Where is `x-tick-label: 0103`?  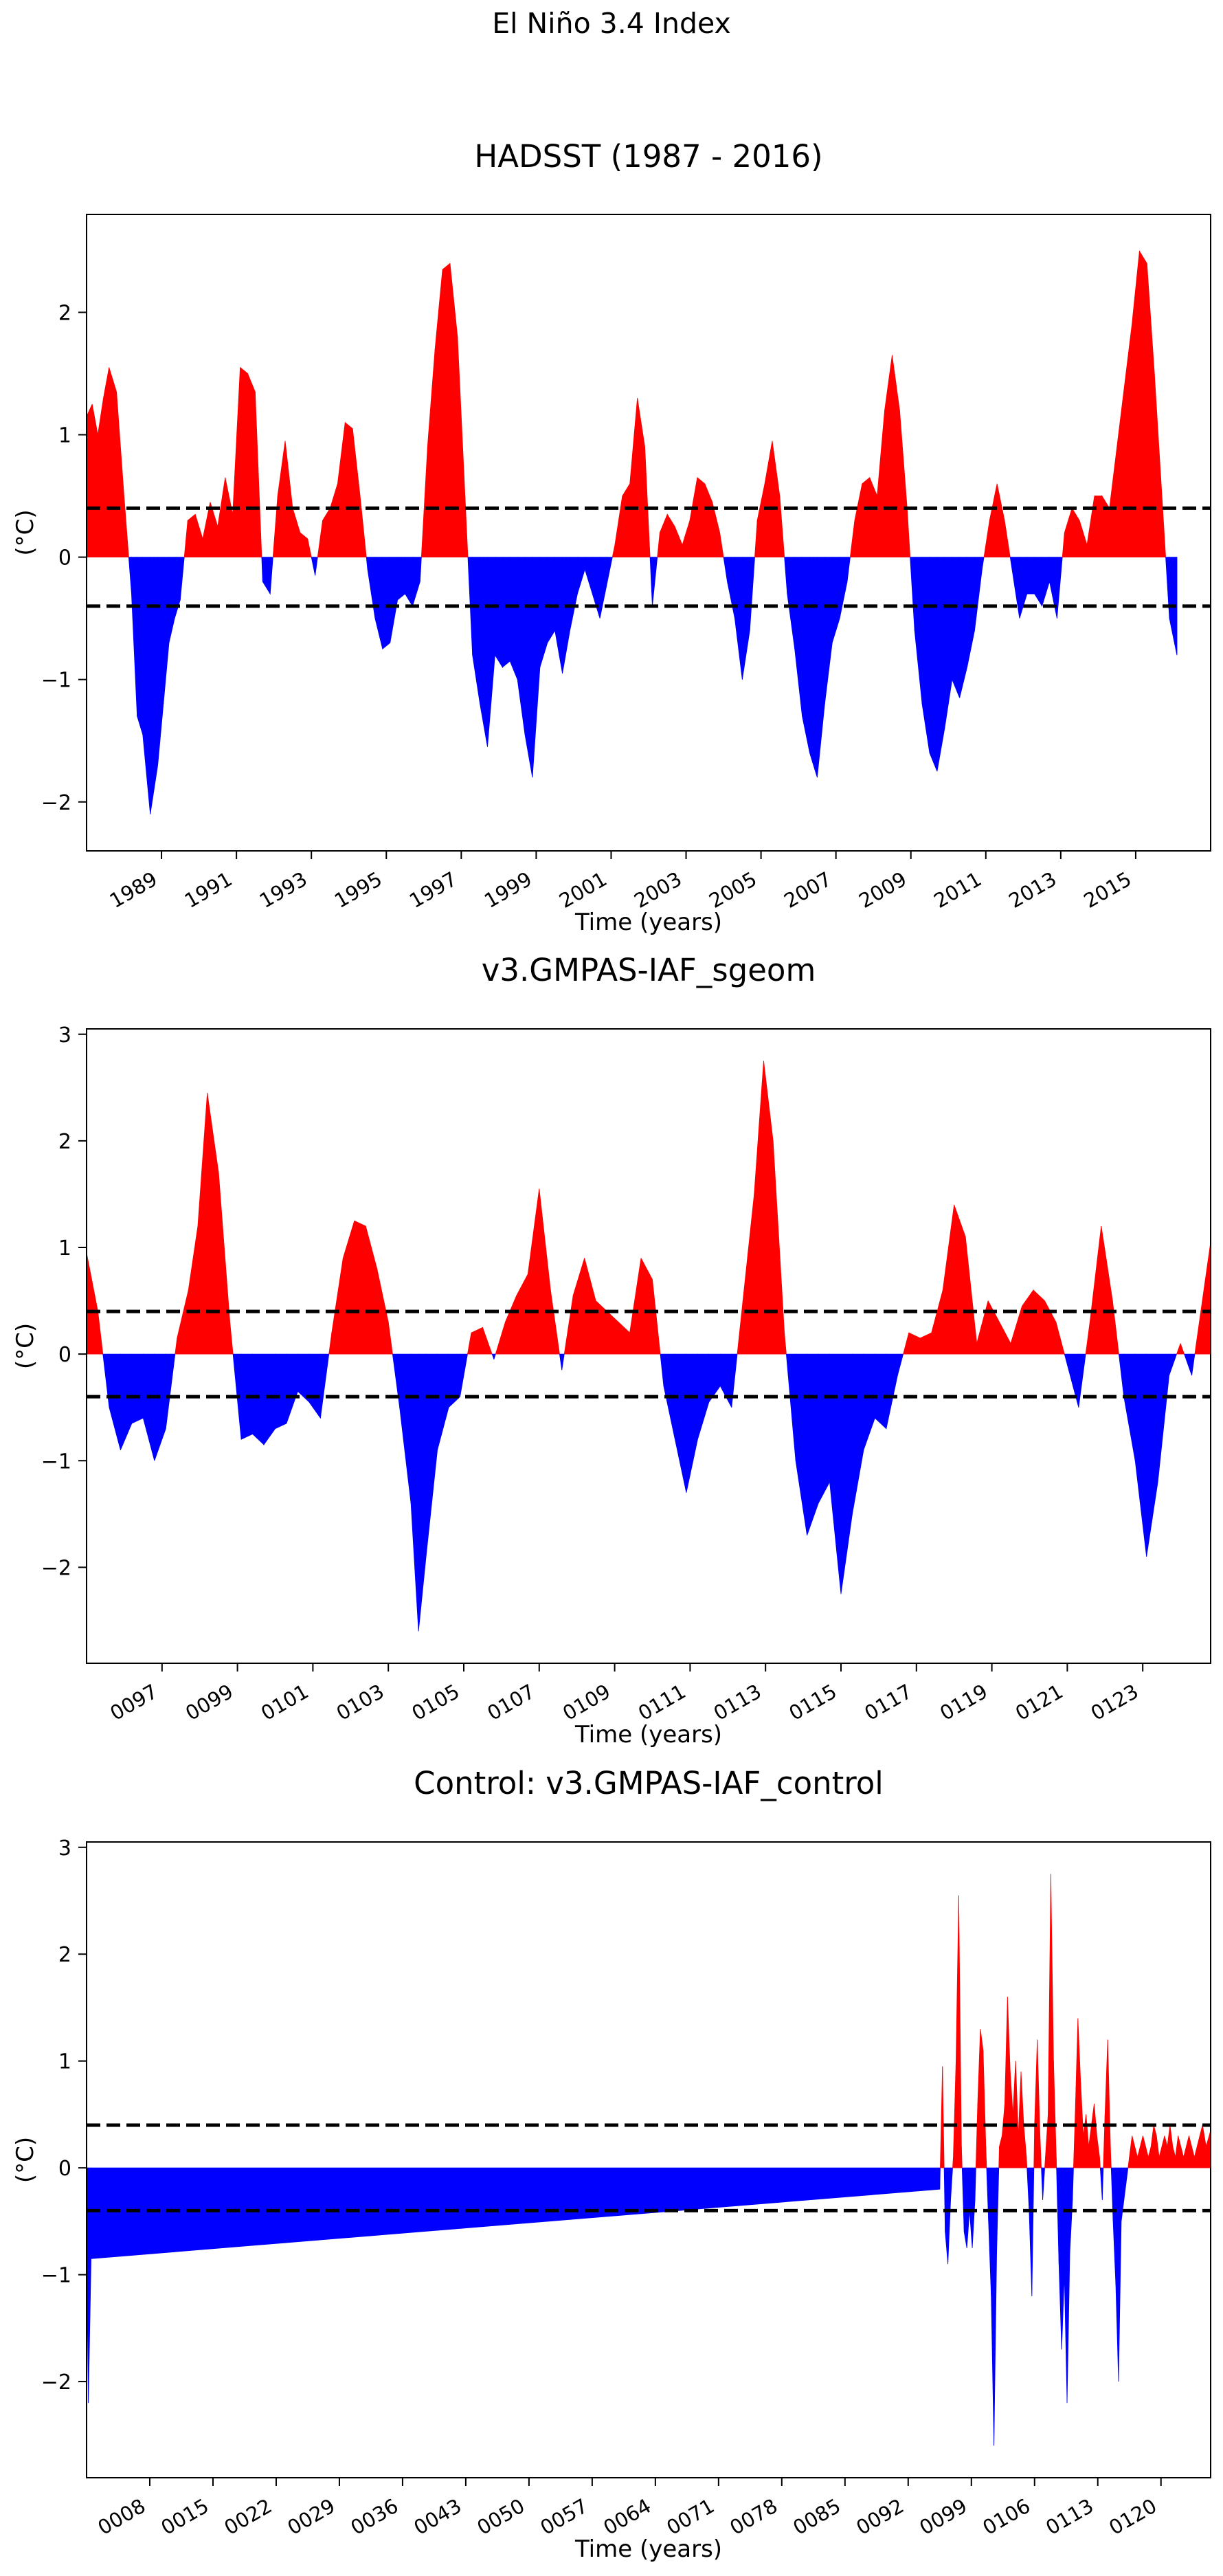
x-tick-label: 0103 is located at coordinates (361, 1702).